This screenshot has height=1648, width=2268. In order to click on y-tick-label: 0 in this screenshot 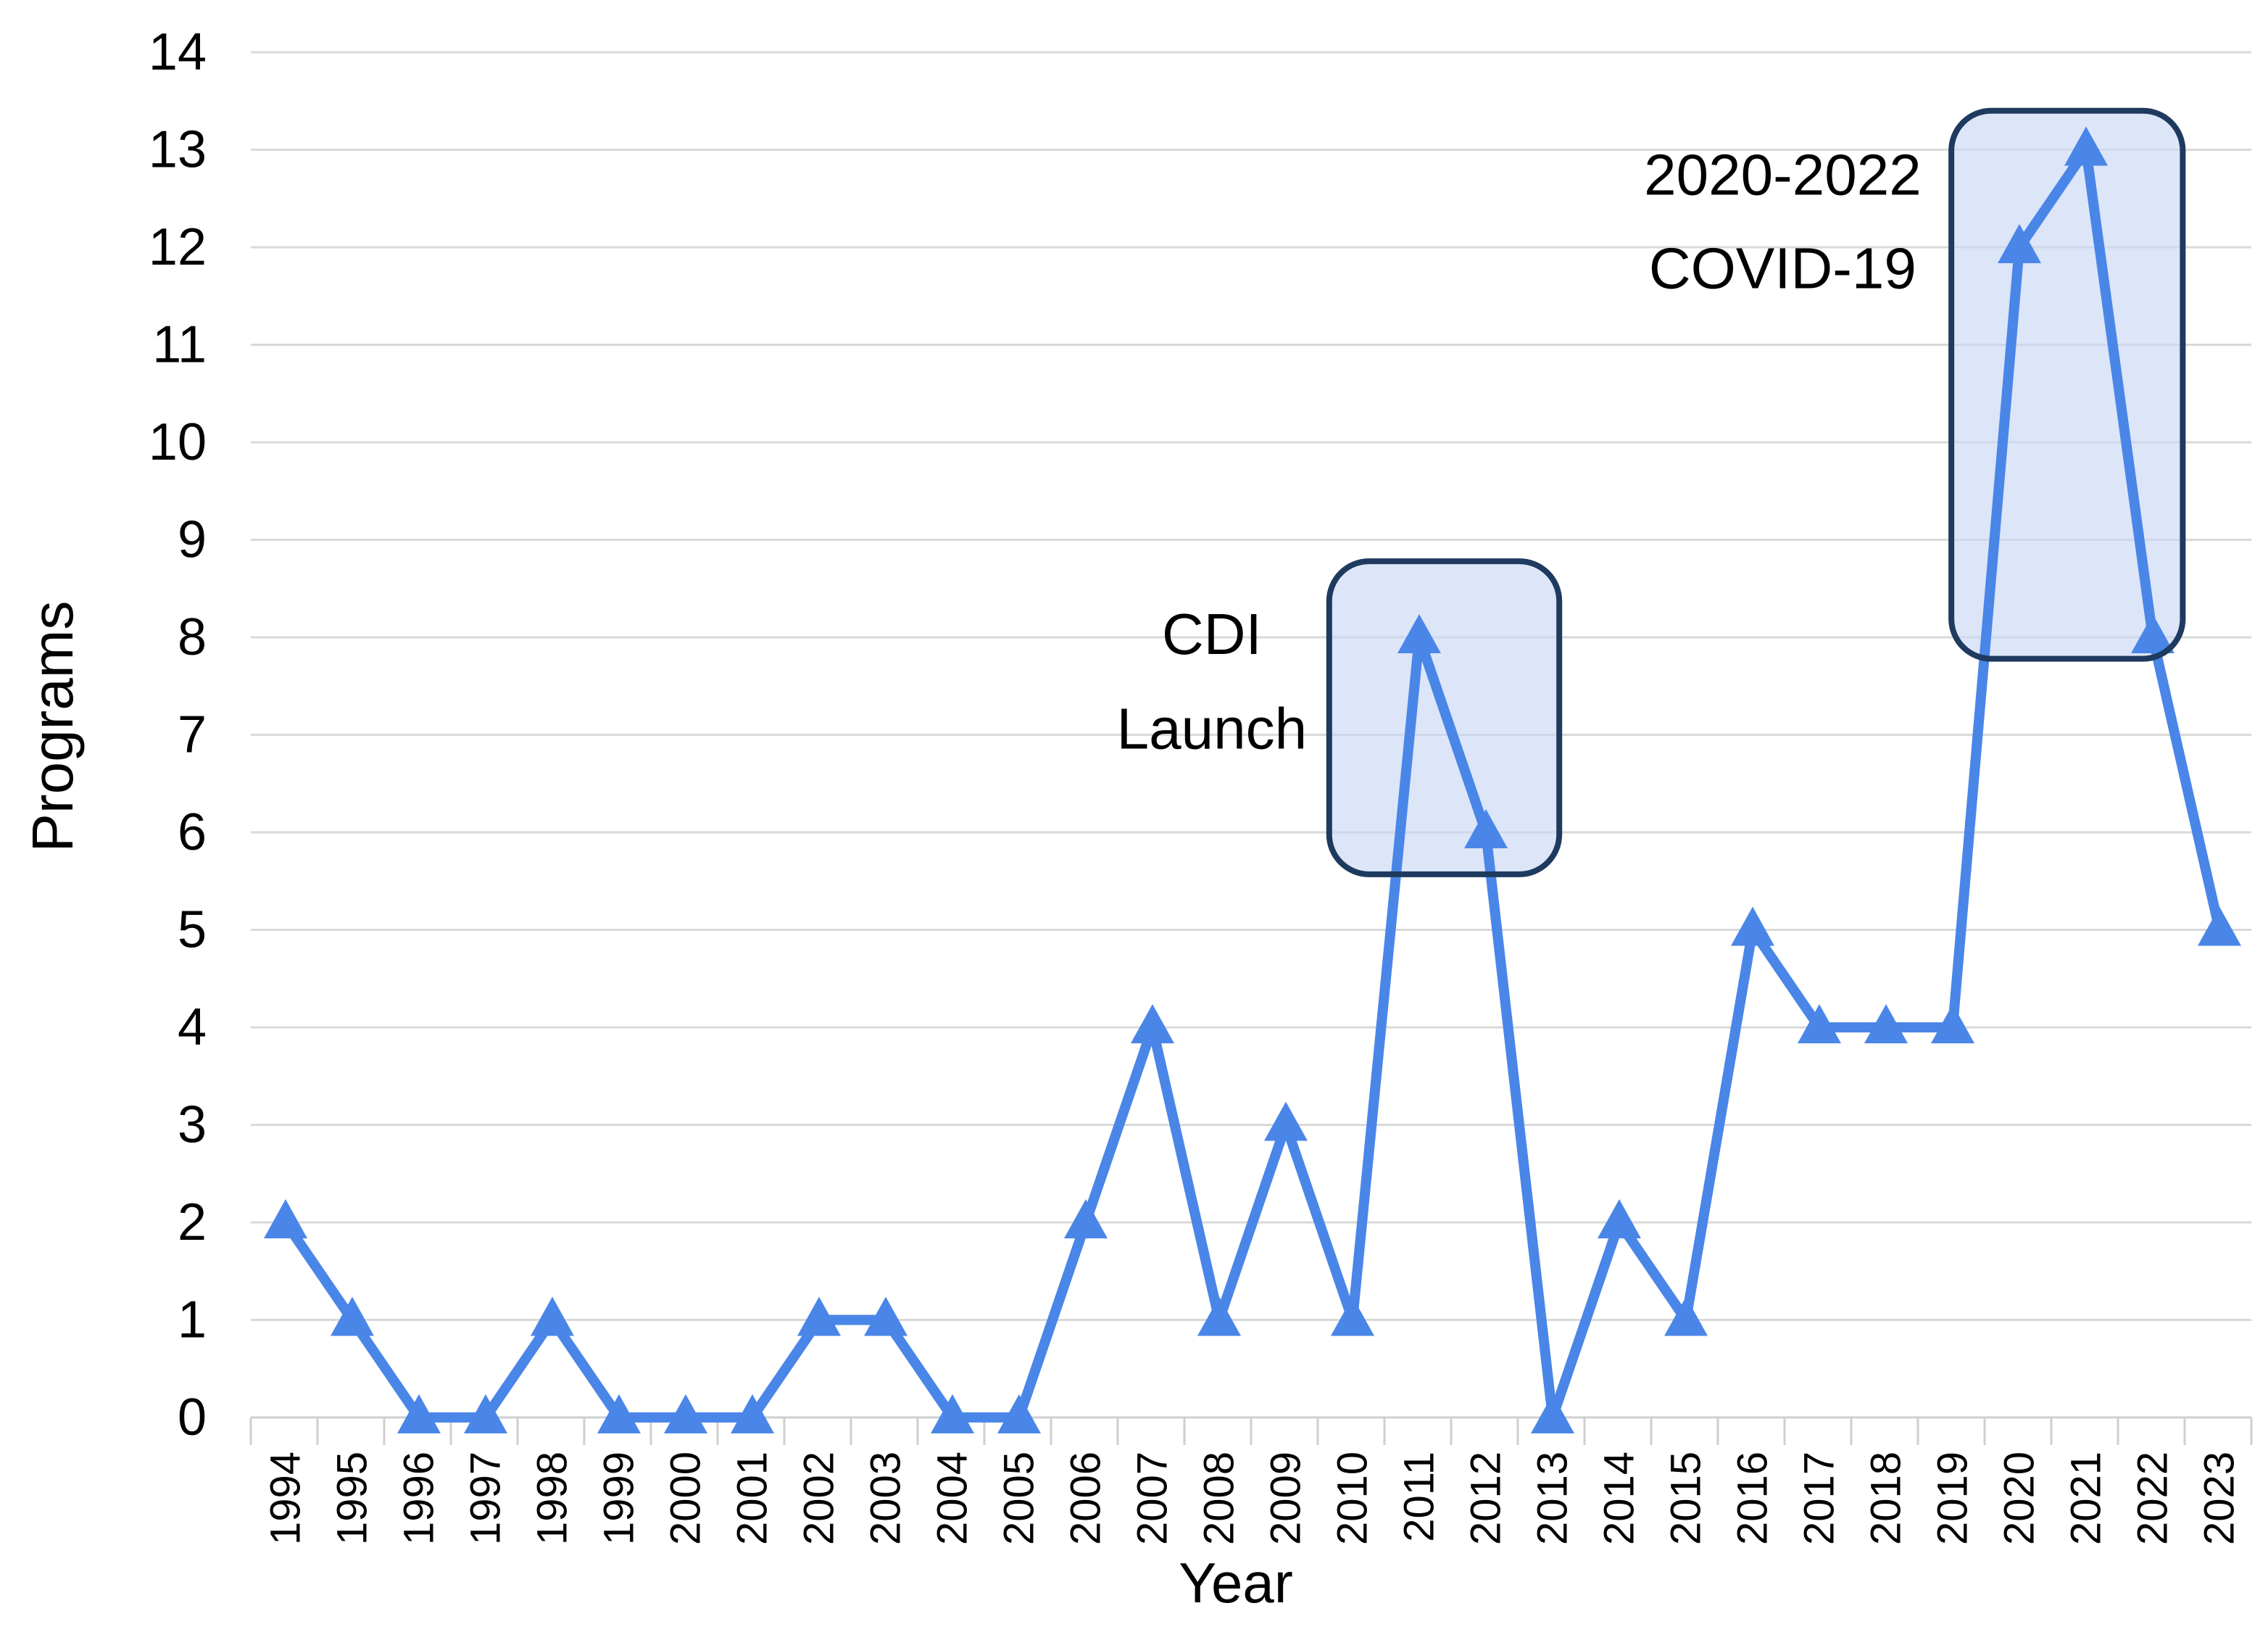, I will do `click(192, 1417)`.